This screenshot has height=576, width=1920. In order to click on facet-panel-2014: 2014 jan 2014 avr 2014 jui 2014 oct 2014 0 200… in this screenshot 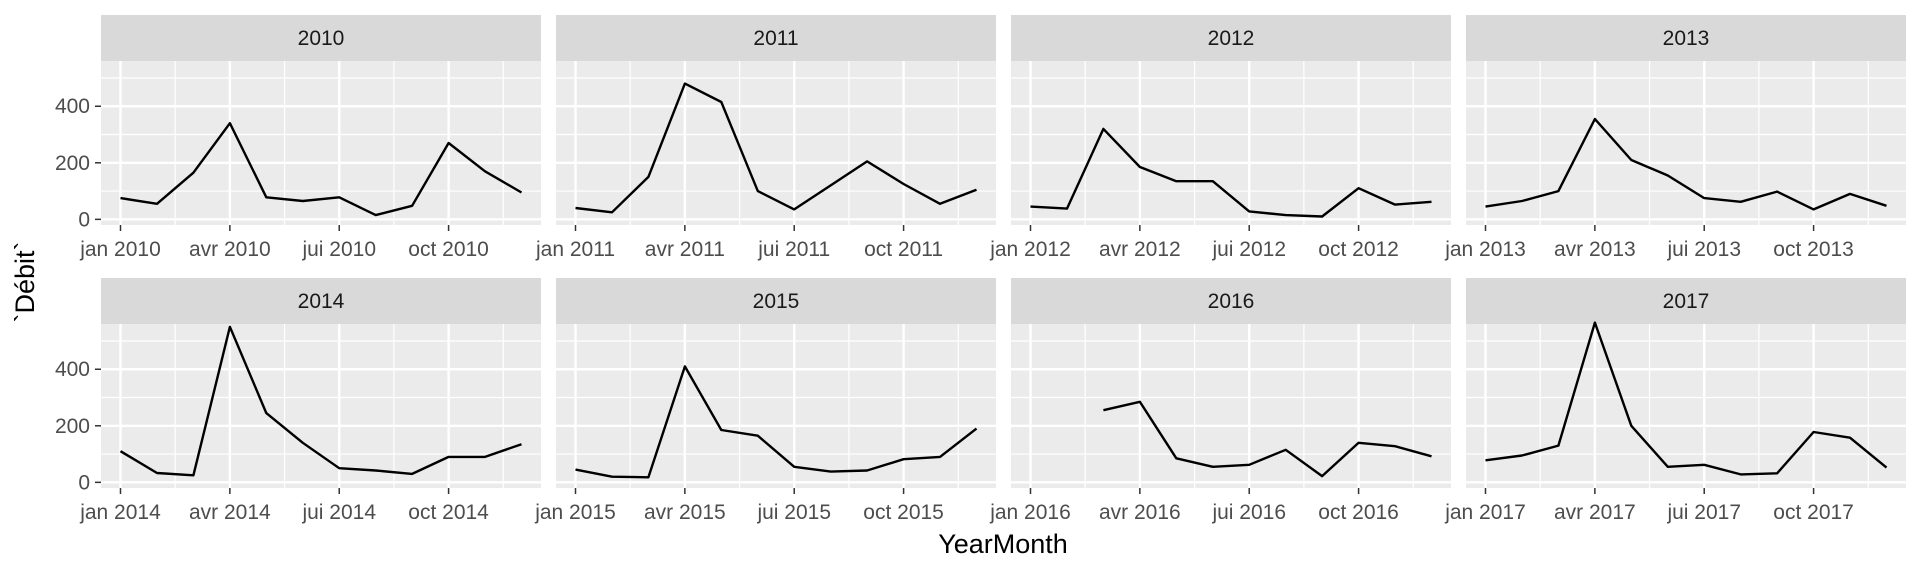, I will do `click(298, 401)`.